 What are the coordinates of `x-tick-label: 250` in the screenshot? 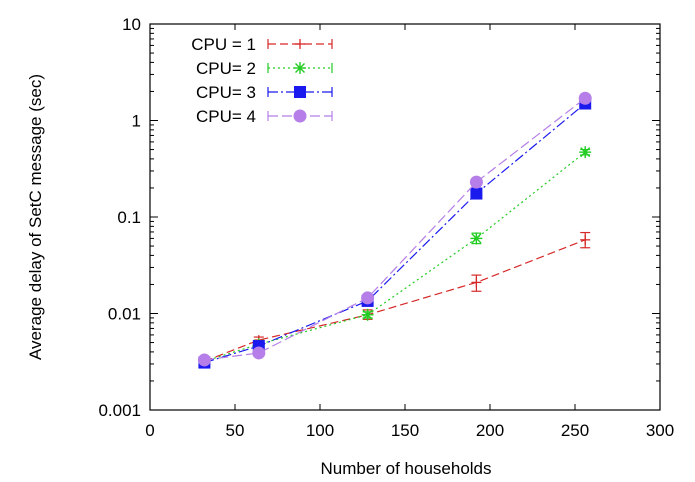 It's located at (575, 430).